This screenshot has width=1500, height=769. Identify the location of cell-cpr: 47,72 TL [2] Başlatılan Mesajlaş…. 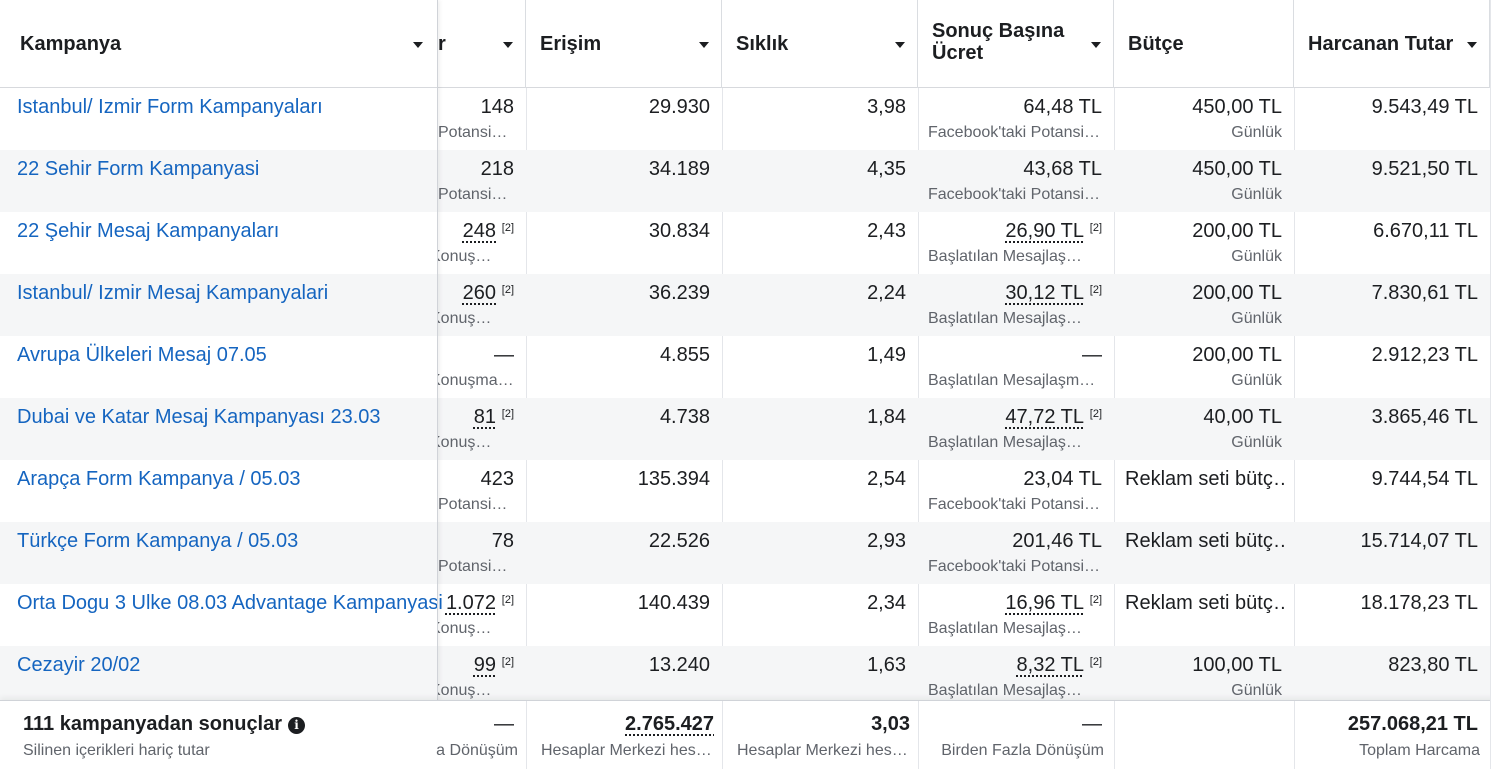
(1016, 429).